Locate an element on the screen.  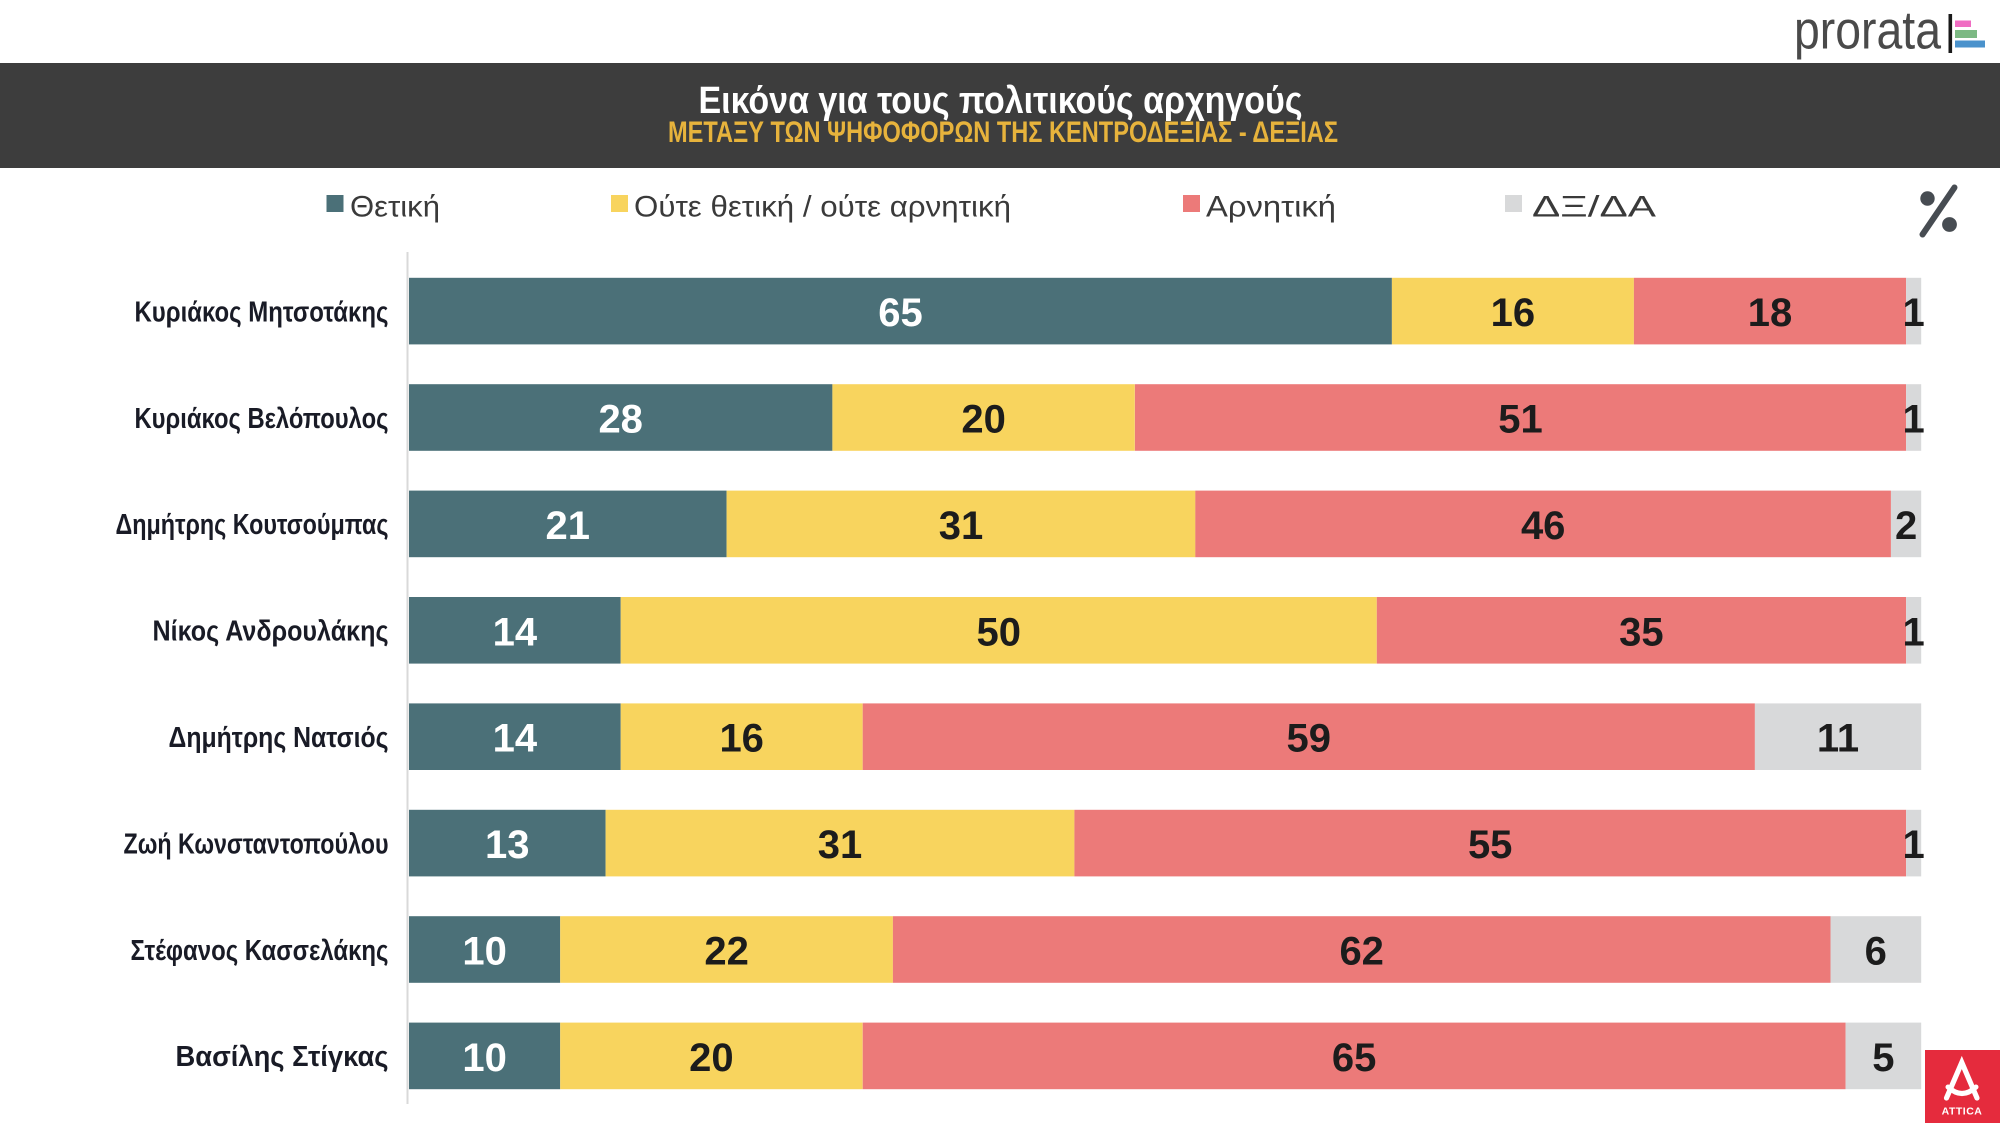
svg-text: 5 is located at coordinates (1883, 1058).